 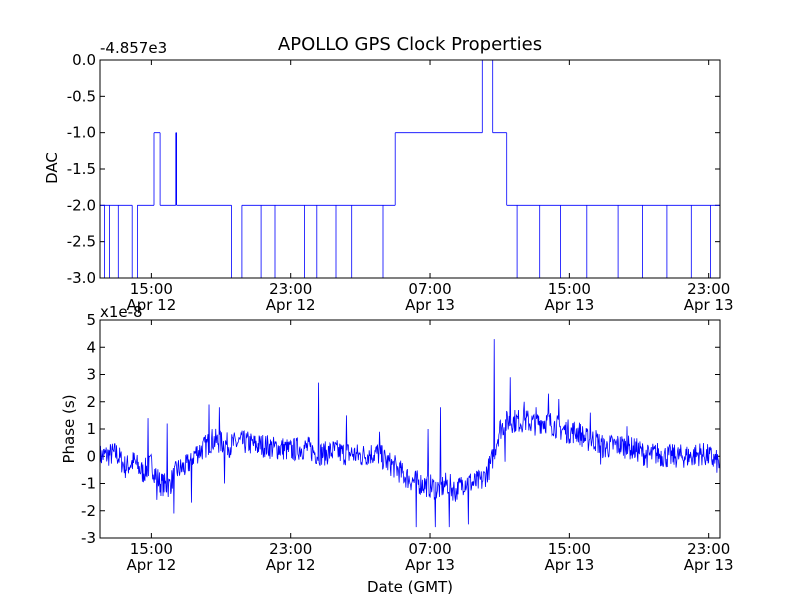 I want to click on dac-y-tick-label: -2.5, so click(x=81, y=242).